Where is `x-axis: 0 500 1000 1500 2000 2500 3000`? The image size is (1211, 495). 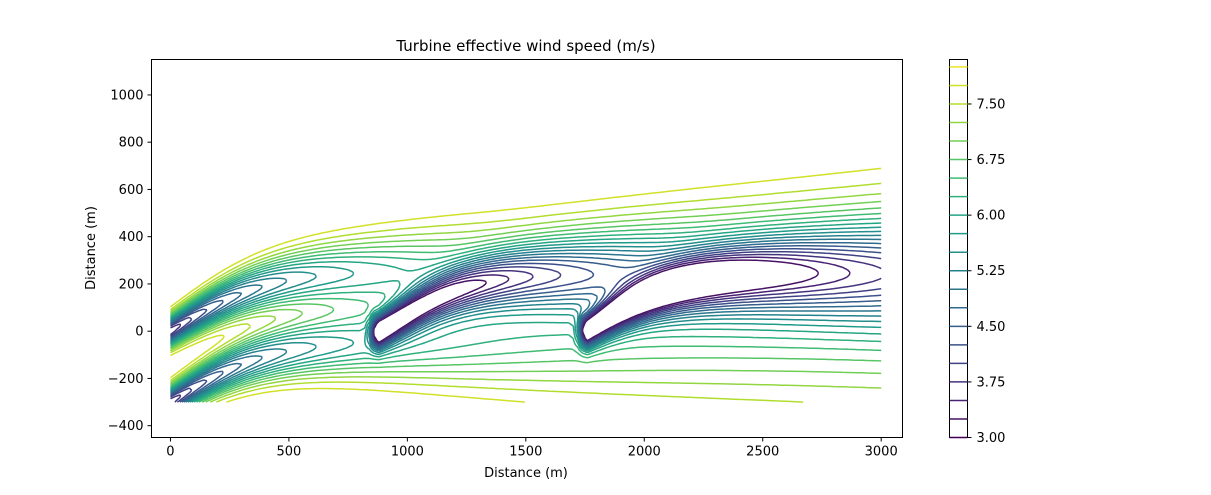
x-axis: 0 500 1000 1500 2000 2500 3000 is located at coordinates (532, 448).